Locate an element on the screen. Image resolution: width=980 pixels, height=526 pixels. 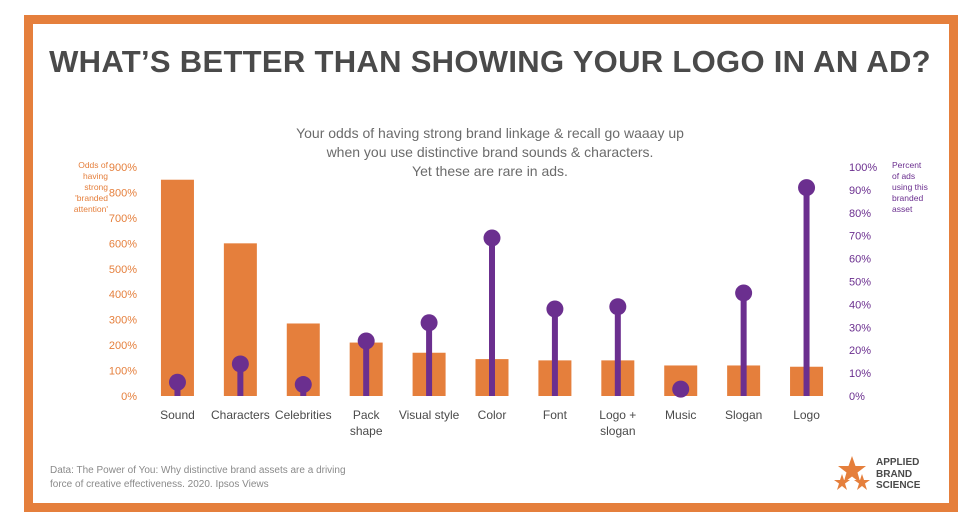
category-label: Visual style is located at coordinates (429, 415).